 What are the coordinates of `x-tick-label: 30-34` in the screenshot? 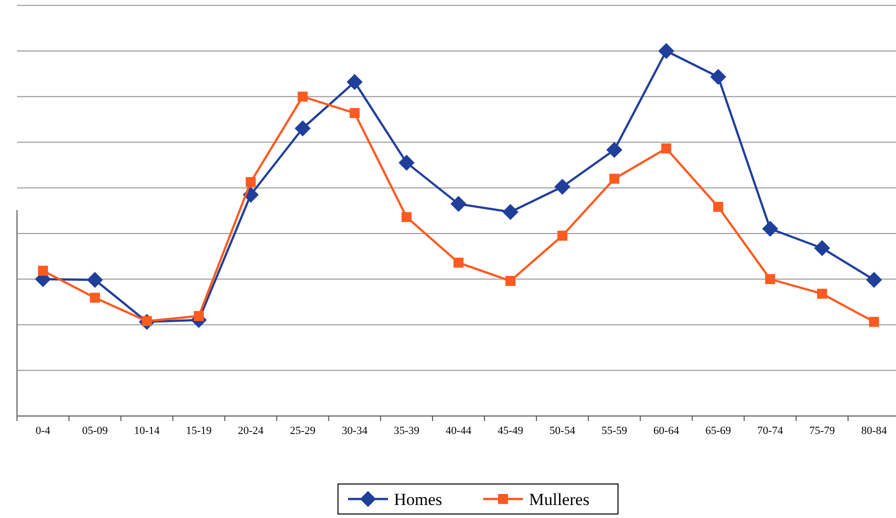 It's located at (355, 431).